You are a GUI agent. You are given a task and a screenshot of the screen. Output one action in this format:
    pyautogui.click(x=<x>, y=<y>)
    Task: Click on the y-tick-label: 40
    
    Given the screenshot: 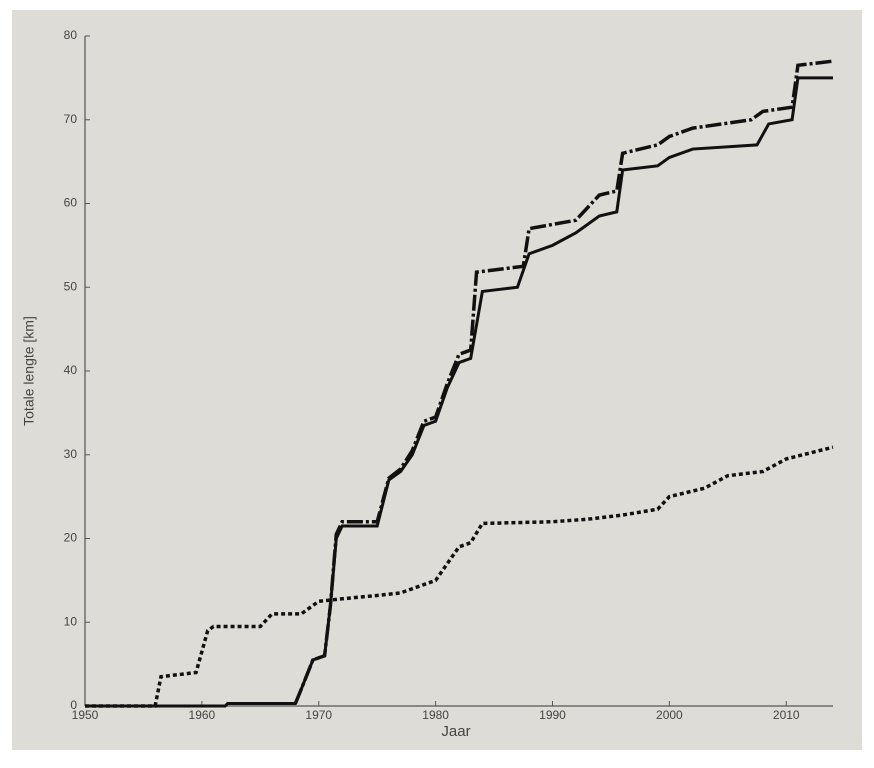 What is the action you would take?
    pyautogui.click(x=71, y=370)
    